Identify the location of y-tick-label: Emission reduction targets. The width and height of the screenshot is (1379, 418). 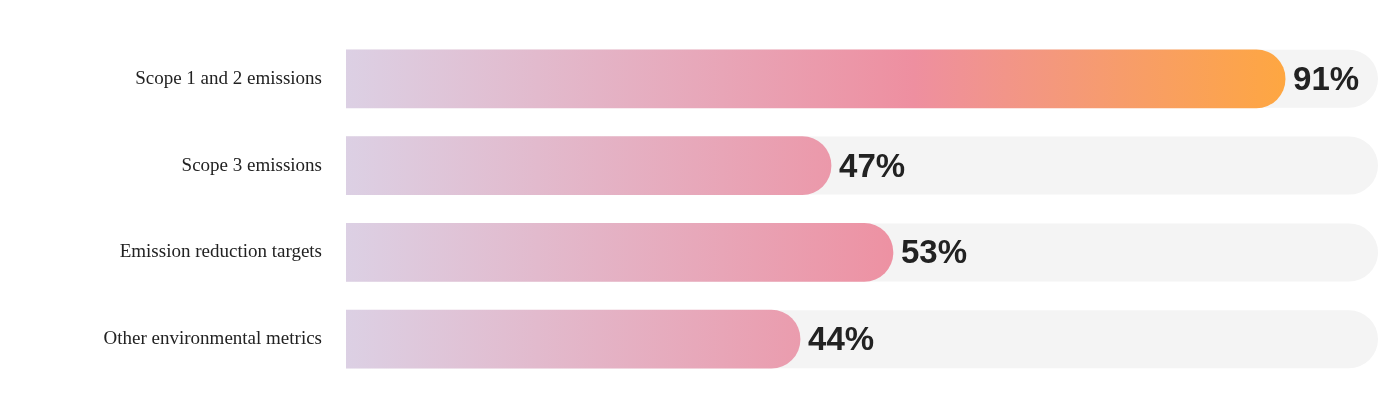
(220, 251).